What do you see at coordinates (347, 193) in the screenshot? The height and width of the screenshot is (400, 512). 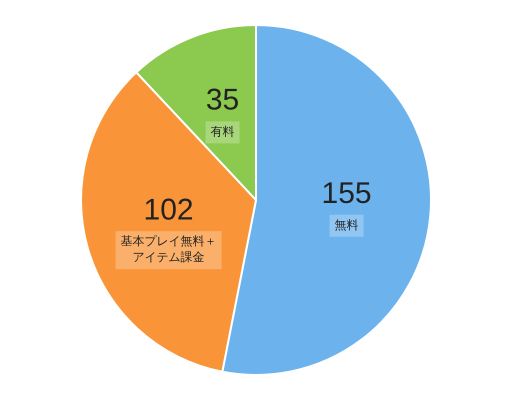 I see `data-label: 155` at bounding box center [347, 193].